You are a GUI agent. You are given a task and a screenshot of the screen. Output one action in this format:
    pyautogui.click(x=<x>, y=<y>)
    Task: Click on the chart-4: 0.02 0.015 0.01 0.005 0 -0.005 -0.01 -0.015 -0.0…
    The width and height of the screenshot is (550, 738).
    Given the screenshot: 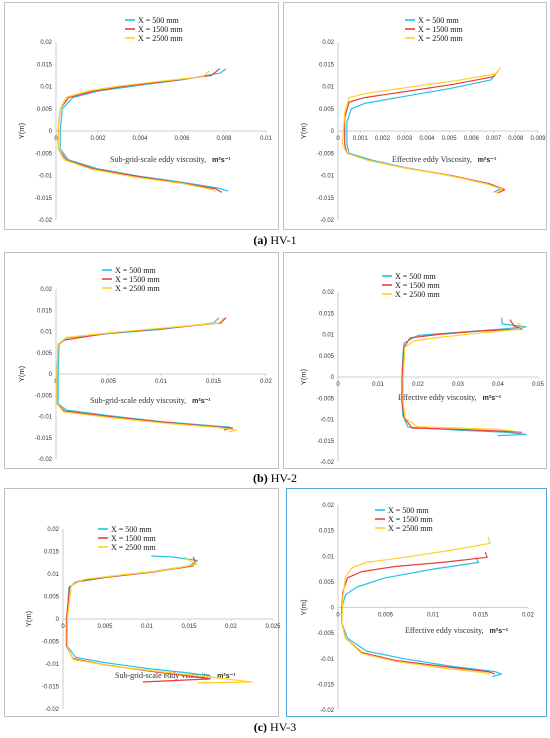 What is the action you would take?
    pyautogui.click(x=152, y=619)
    